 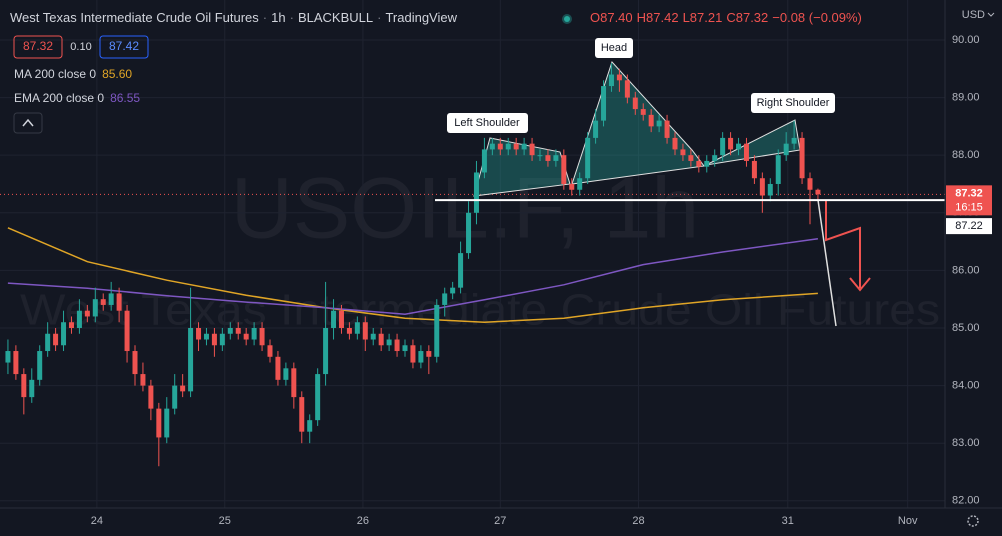 I want to click on countdown-label: 16:15, so click(x=969, y=207).